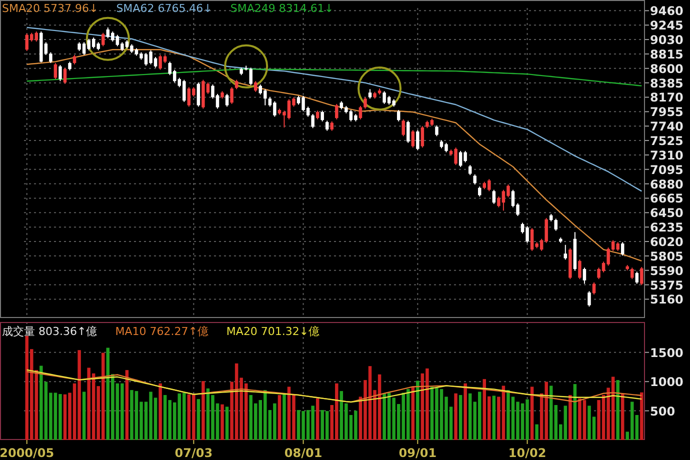 The image size is (690, 460). I want to click on legend-entry: 成交量 803.36↑億, so click(50, 331).